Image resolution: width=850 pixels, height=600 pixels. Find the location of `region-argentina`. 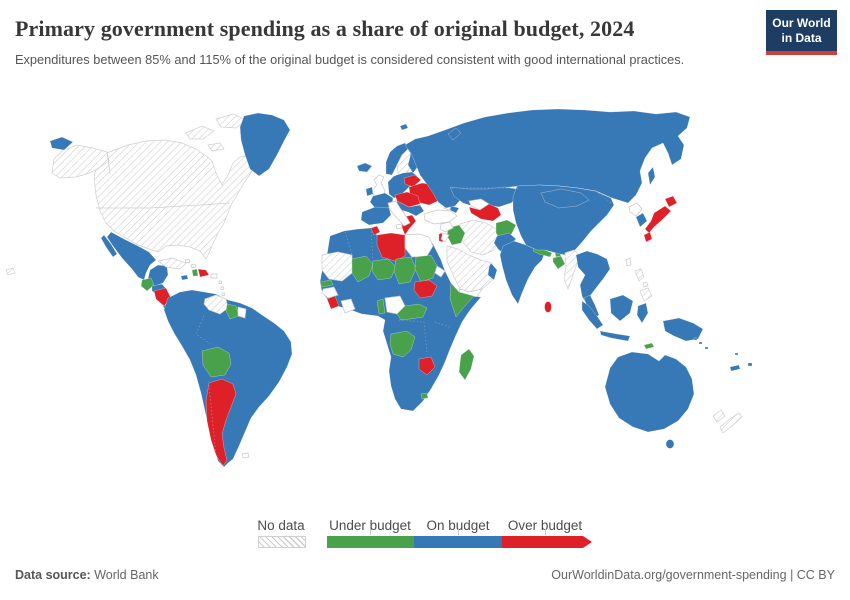

region-argentina is located at coordinates (221, 422).